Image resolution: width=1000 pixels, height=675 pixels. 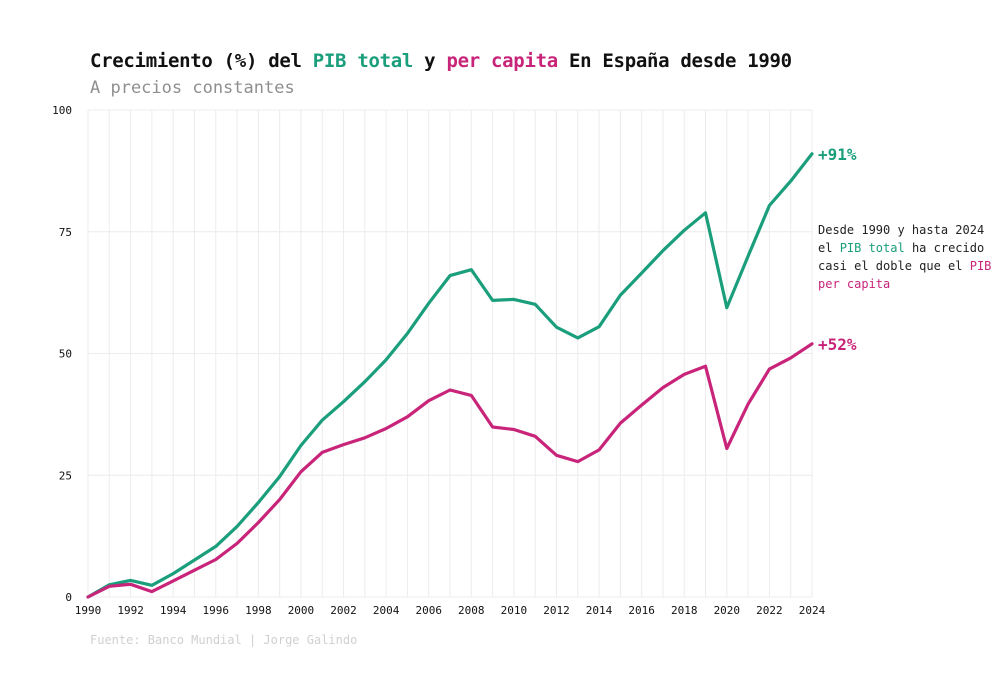 I want to click on x-tick-label: 2016, so click(x=641, y=610).